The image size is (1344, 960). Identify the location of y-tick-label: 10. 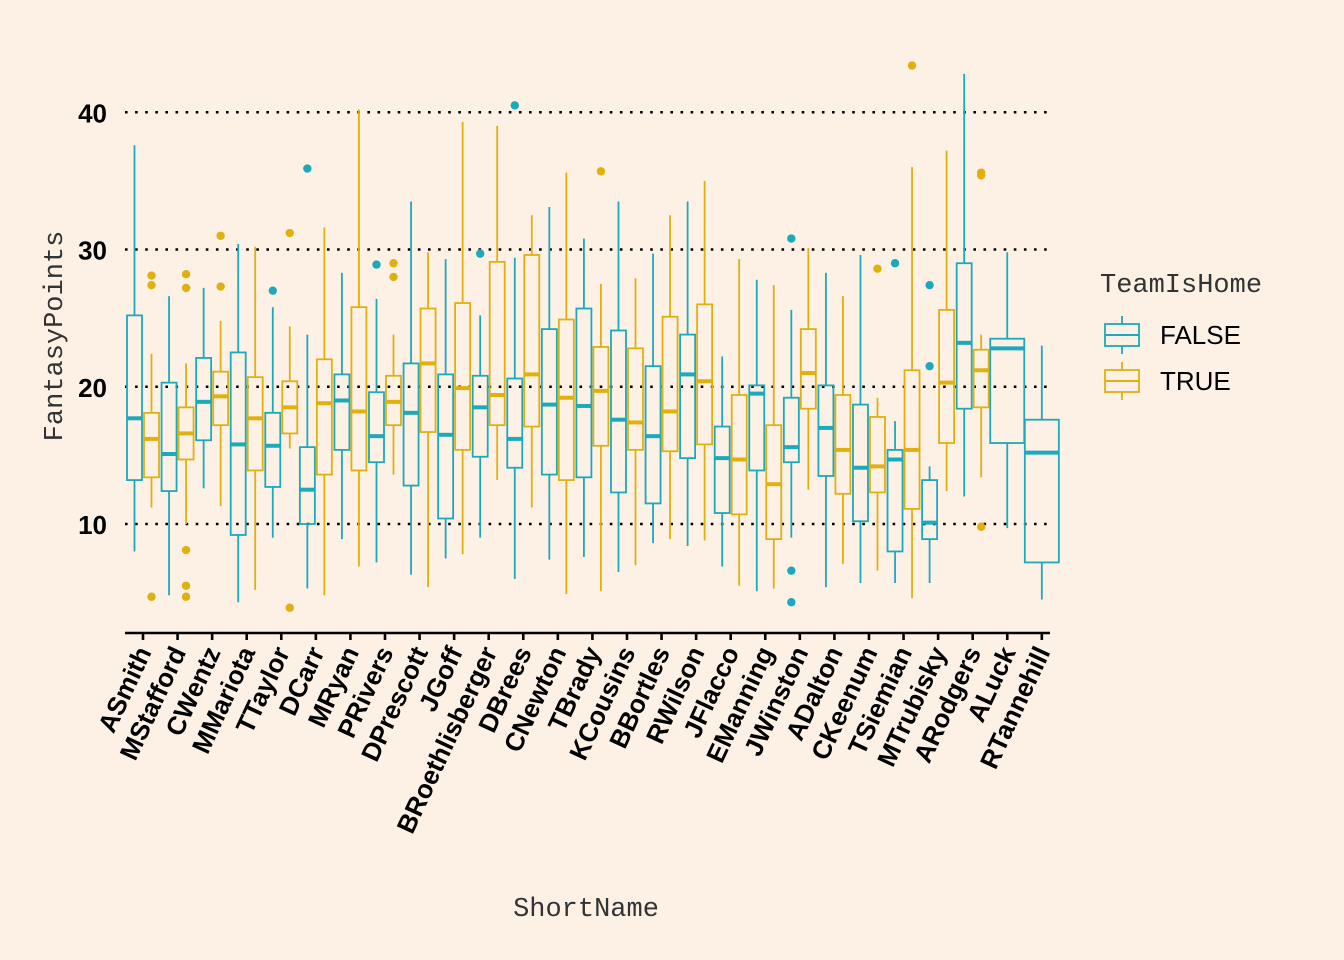
(92, 525).